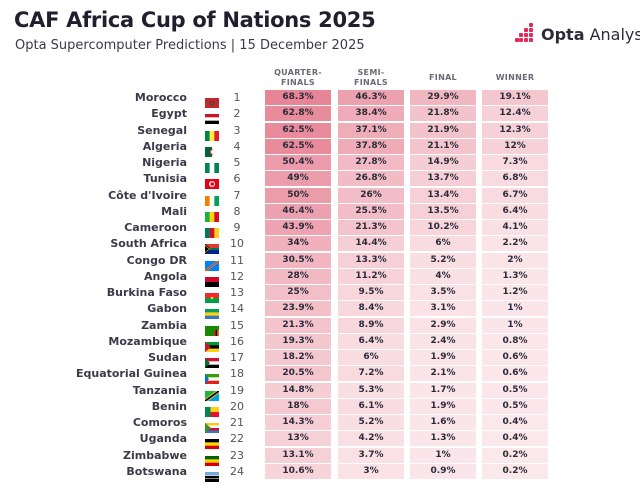 The image size is (640, 498). What do you see at coordinates (212, 312) in the screenshot?
I see `gabon-flag-icon` at bounding box center [212, 312].